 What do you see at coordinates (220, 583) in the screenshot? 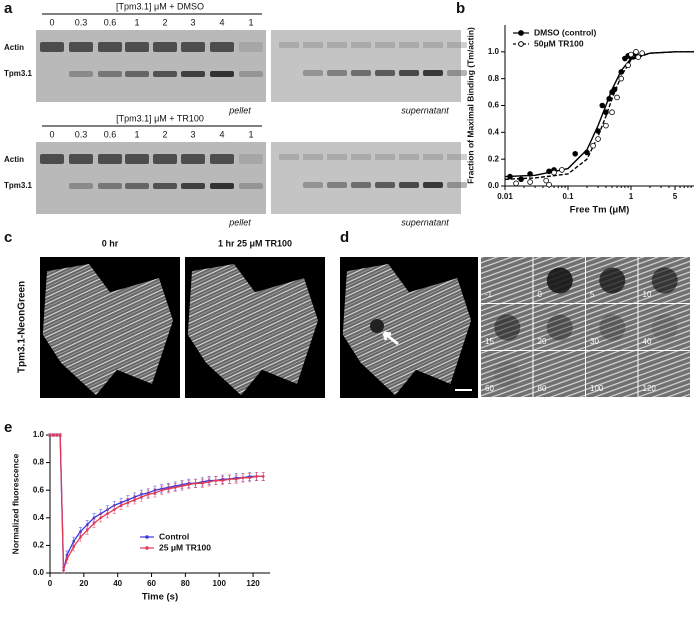
I see `x-tick-label: 100` at bounding box center [220, 583].